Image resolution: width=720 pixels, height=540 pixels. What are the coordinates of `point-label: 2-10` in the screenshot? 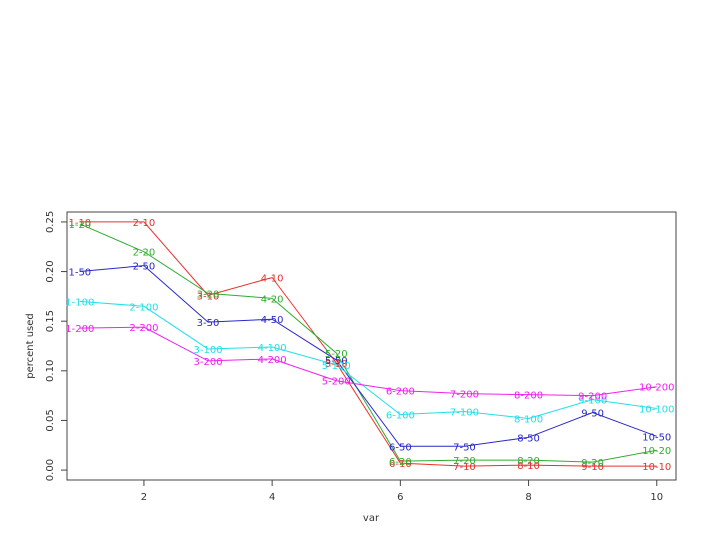 It's located at (144, 223).